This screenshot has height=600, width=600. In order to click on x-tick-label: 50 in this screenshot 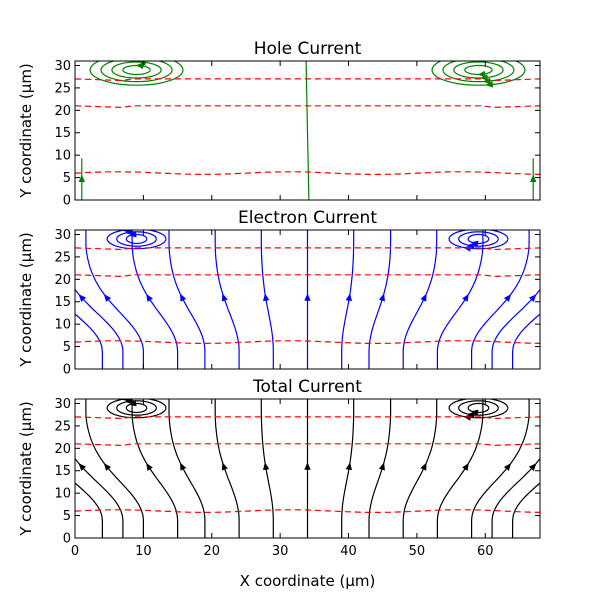, I will do `click(417, 551)`.